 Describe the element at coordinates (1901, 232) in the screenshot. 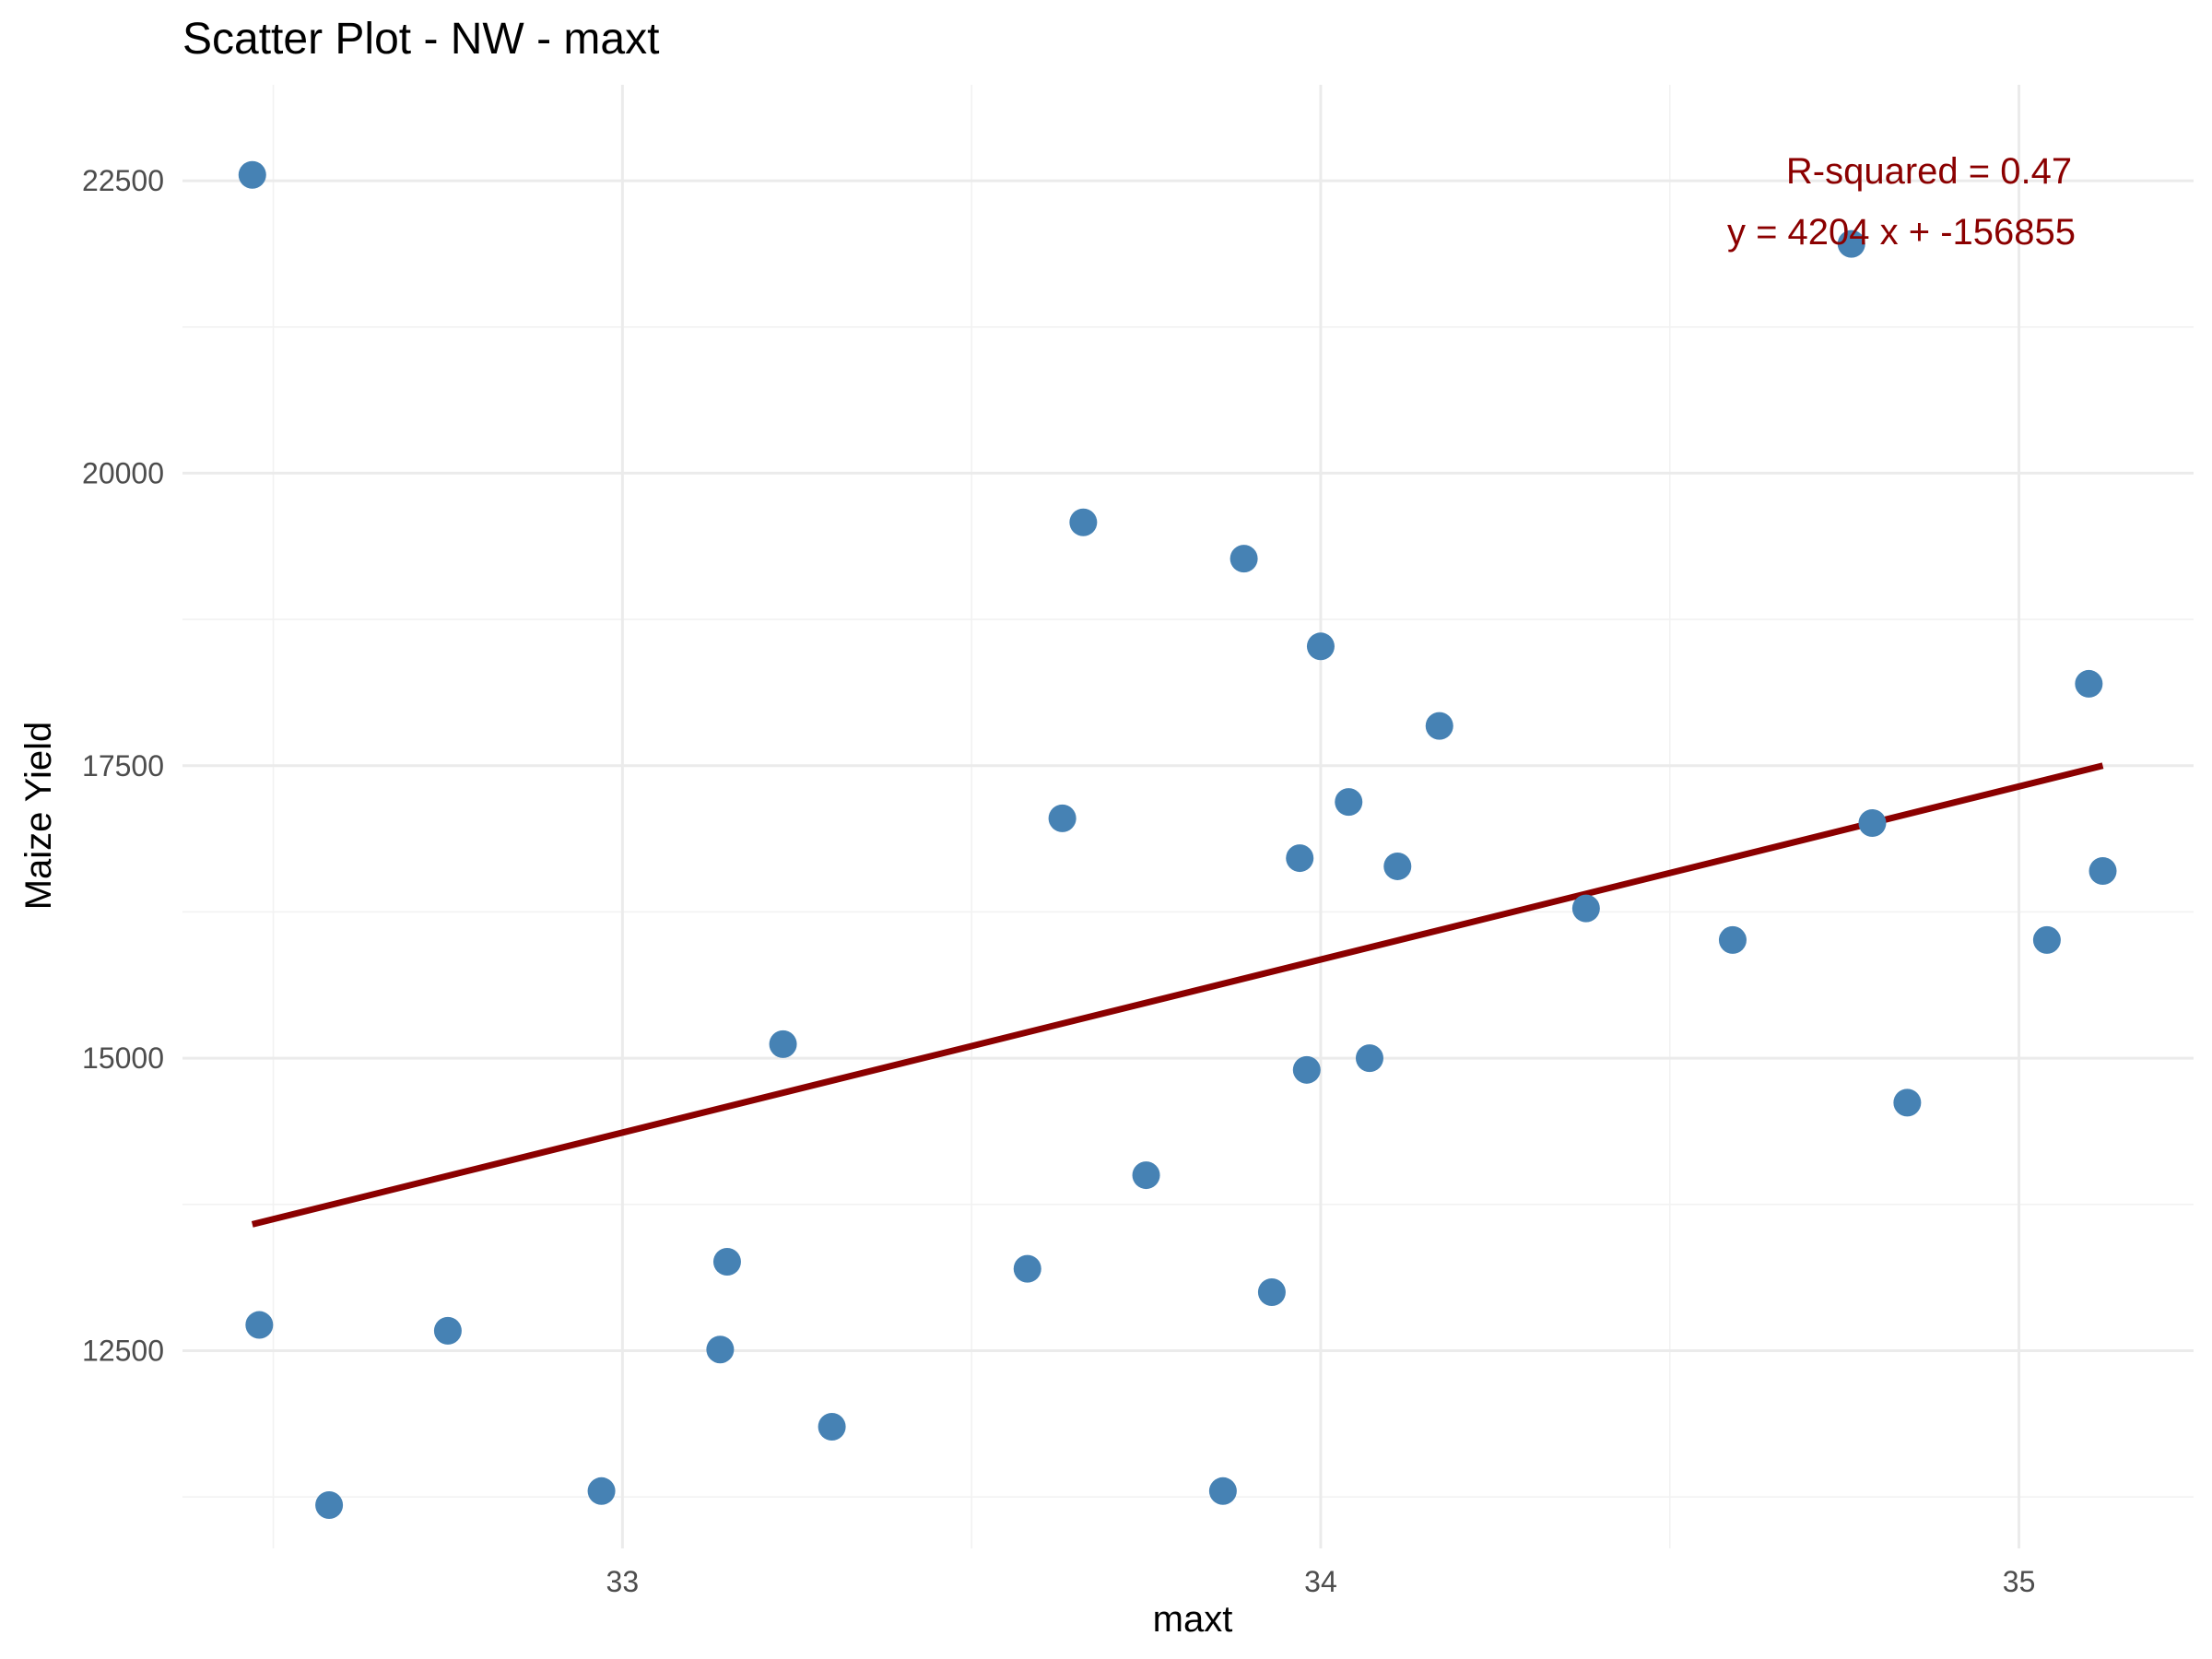

I see `equation-annotation: y = 4204 x + -156855` at that location.